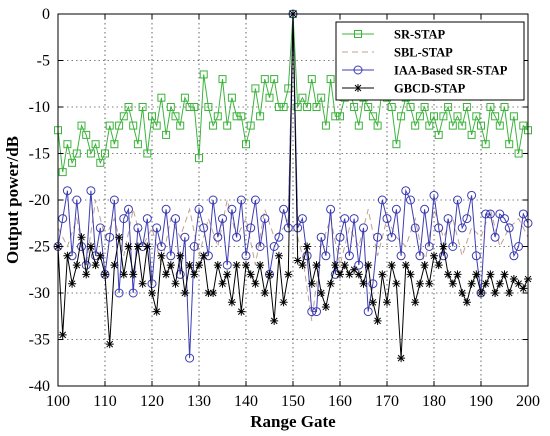 This screenshot has width=550, height=436. Describe the element at coordinates (12, 200) in the screenshot. I see `y-axis-label: Output power/dB` at that location.